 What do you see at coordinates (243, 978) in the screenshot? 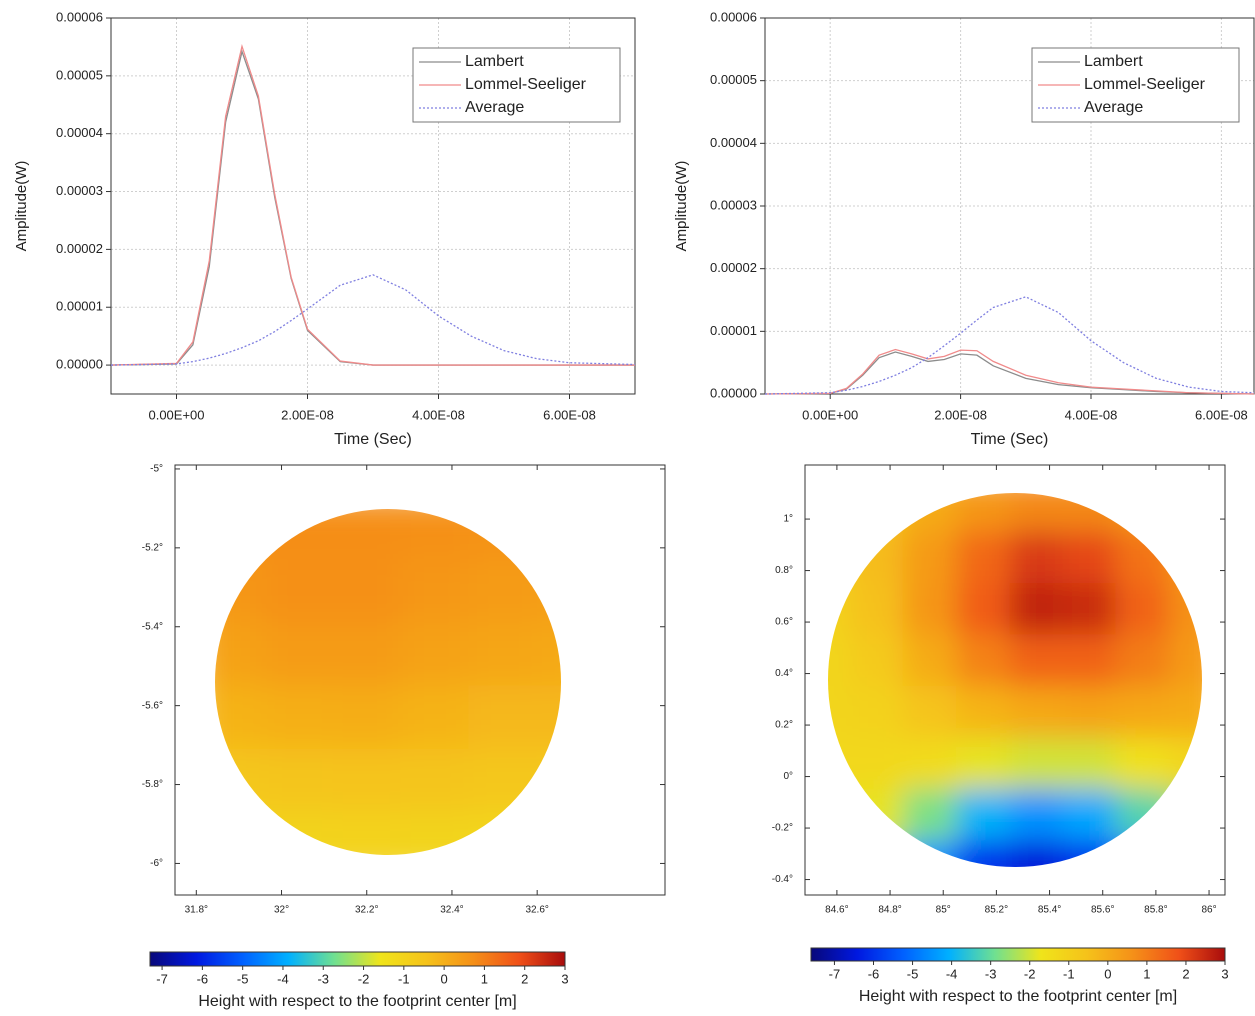
I see `colorbar-tick-label: -5` at bounding box center [243, 978].